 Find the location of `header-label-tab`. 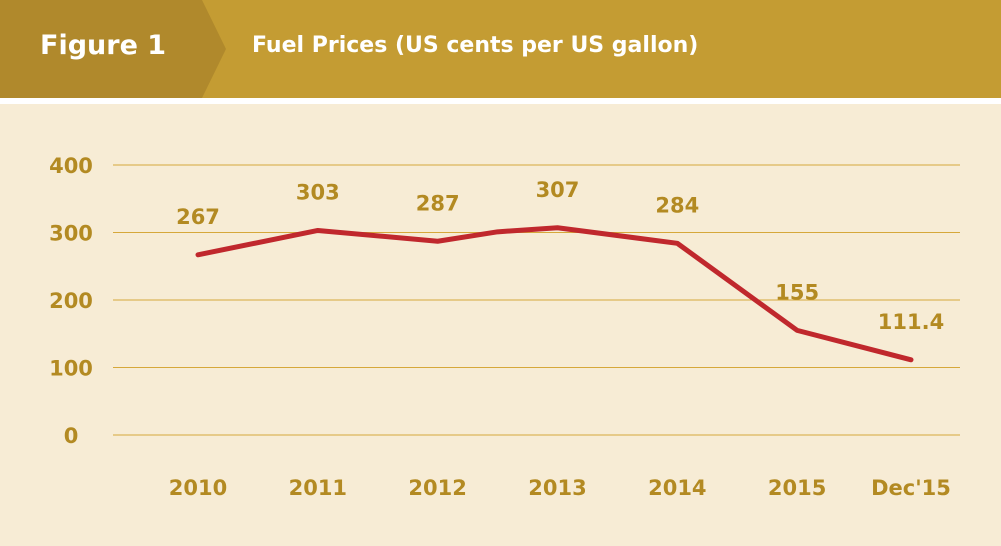

header-label-tab is located at coordinates (113, 49).